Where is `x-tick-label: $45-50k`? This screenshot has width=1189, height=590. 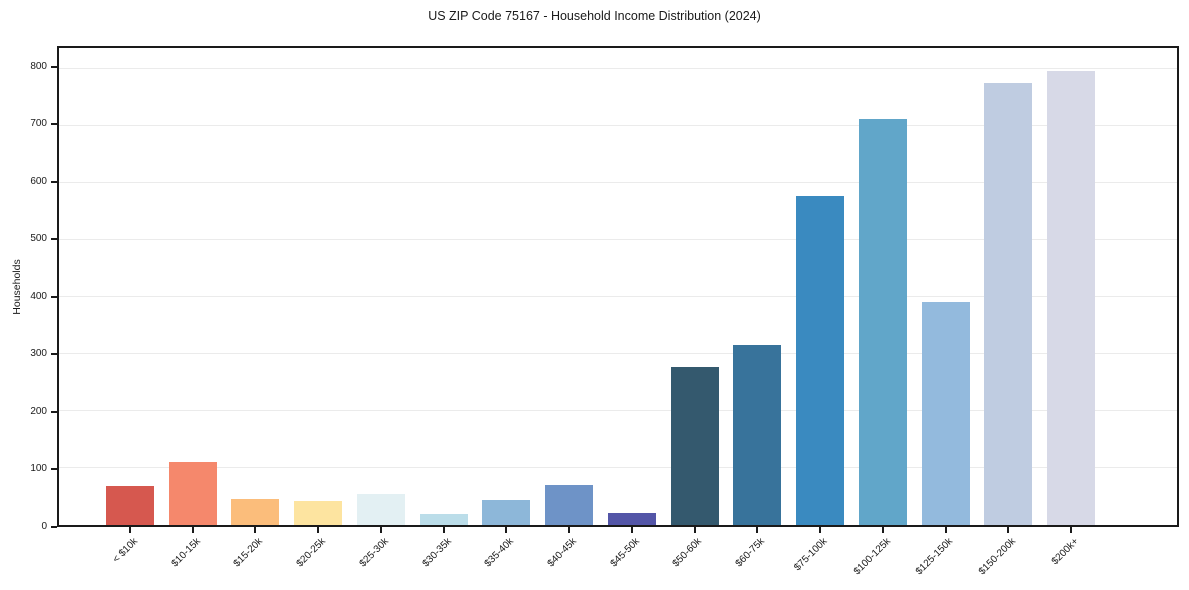 x-tick-label: $45-50k is located at coordinates (625, 553).